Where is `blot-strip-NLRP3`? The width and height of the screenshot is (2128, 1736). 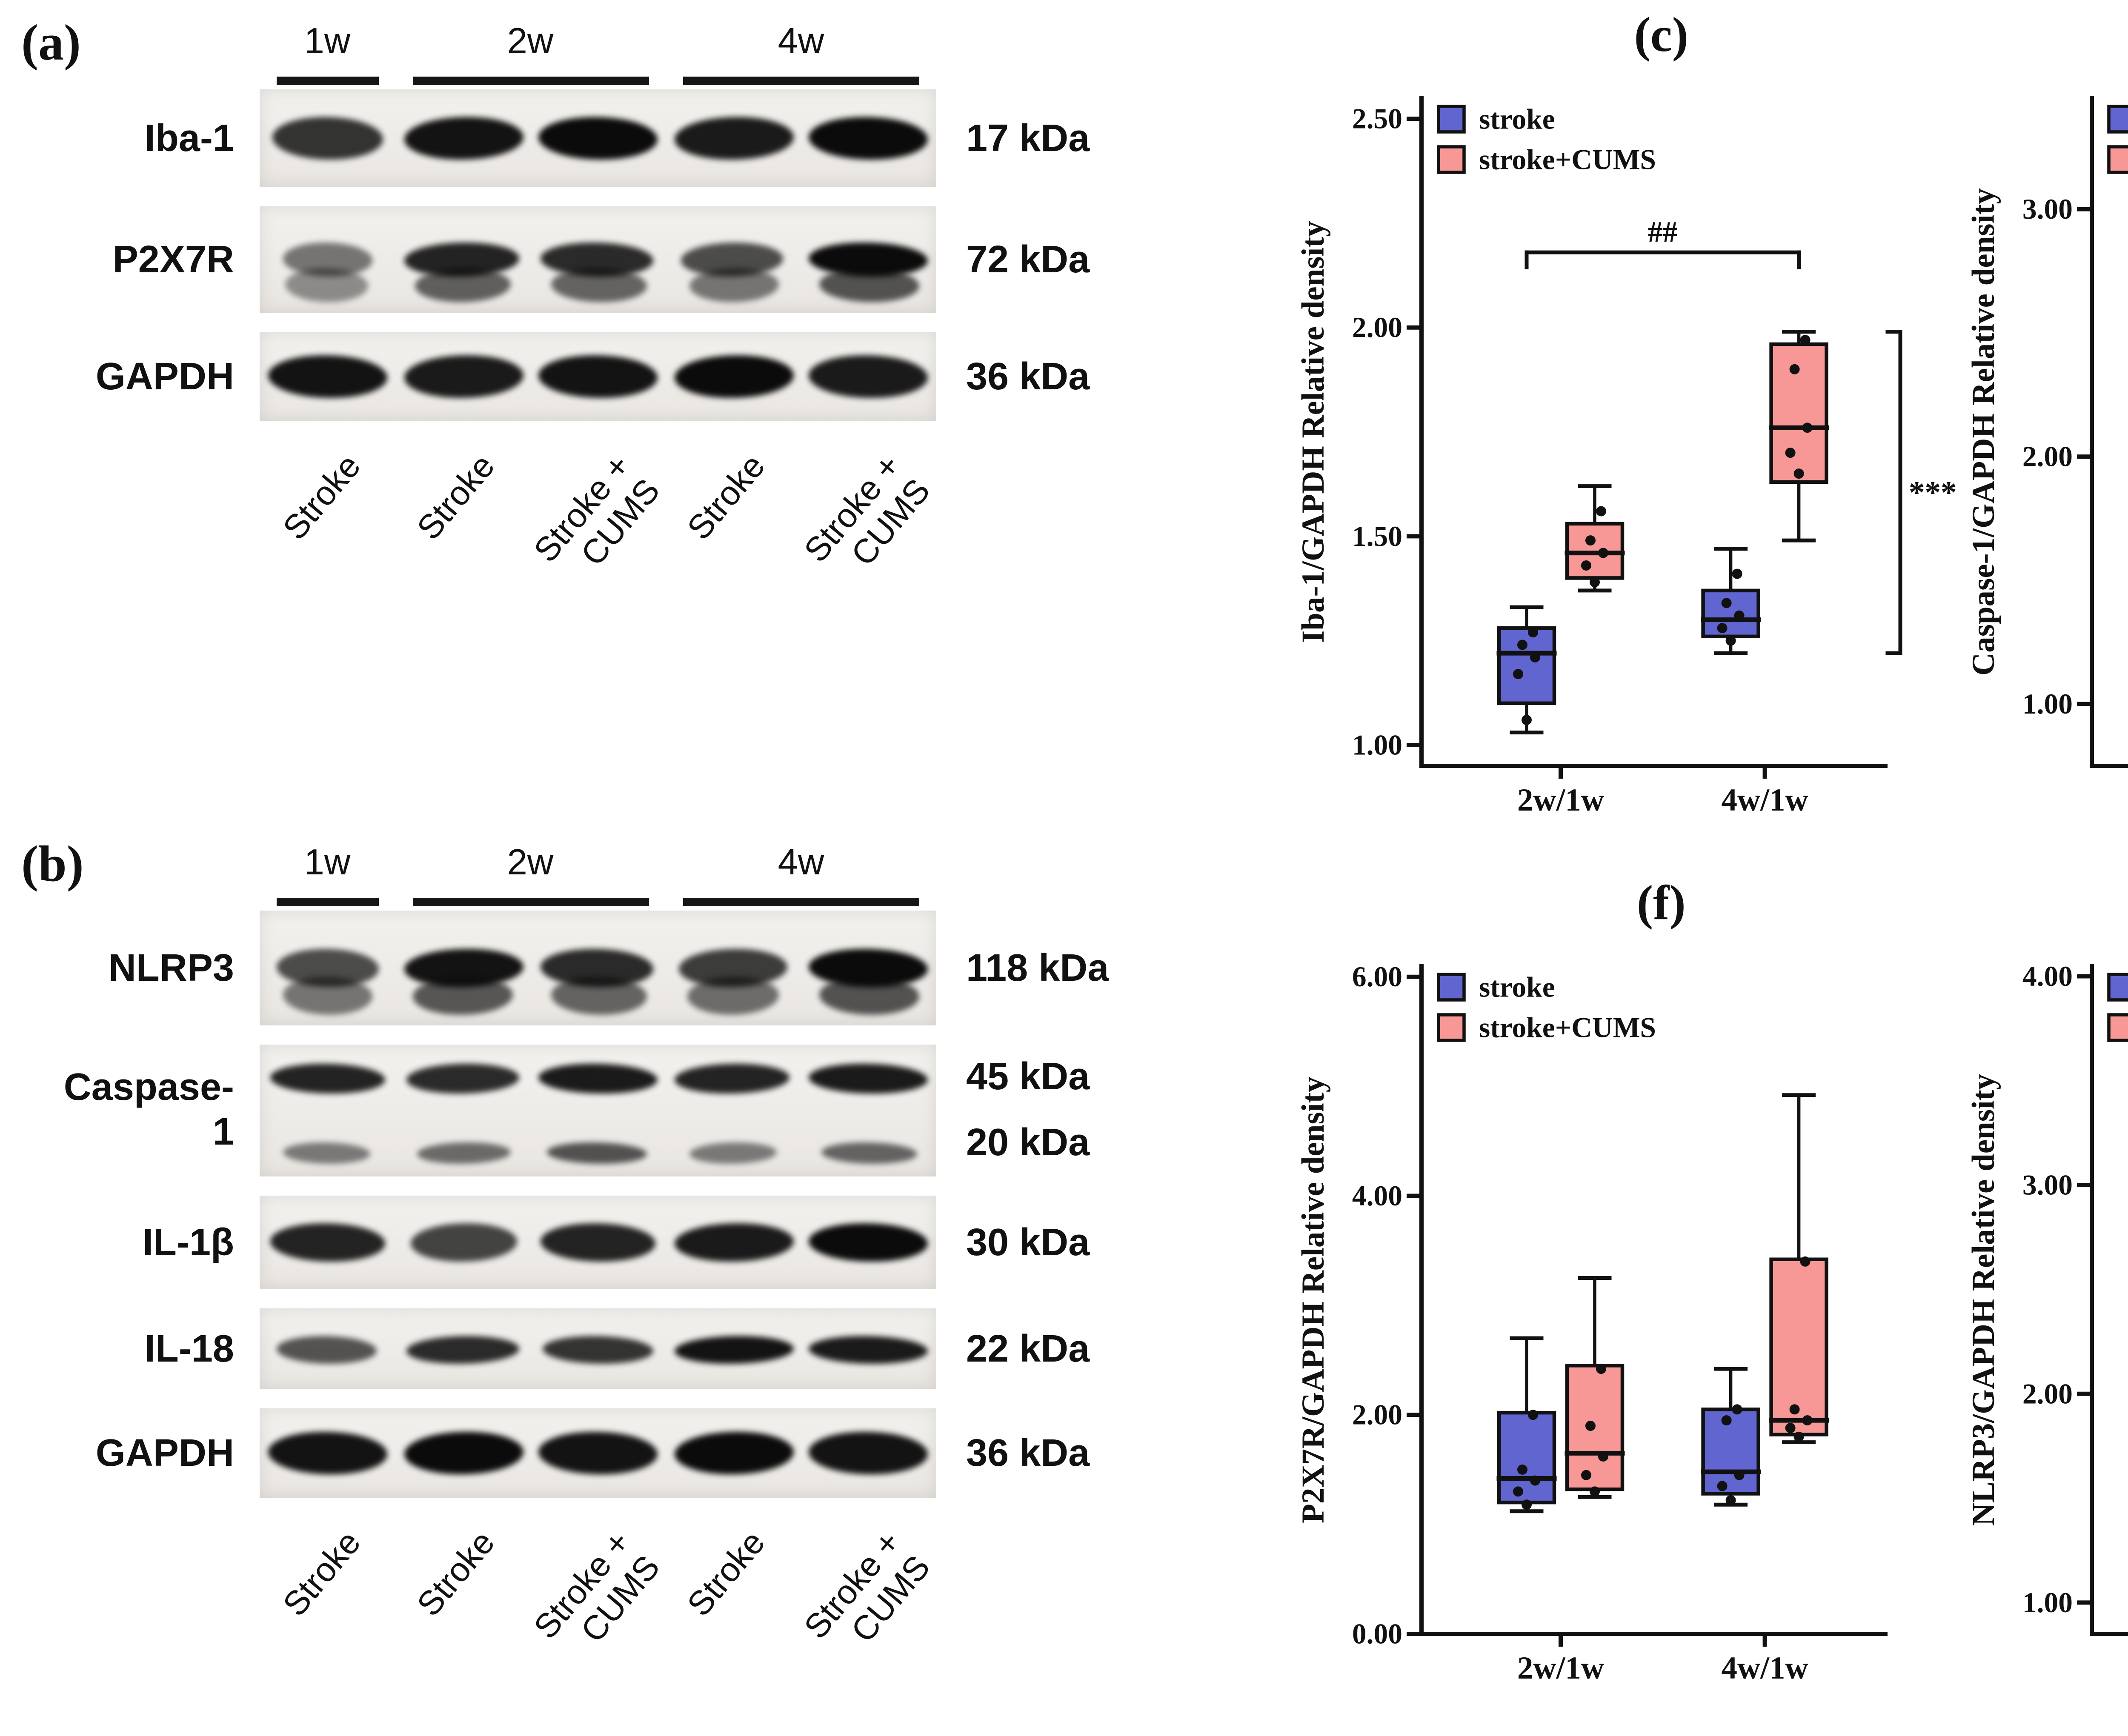
blot-strip-NLRP3 is located at coordinates (598, 968).